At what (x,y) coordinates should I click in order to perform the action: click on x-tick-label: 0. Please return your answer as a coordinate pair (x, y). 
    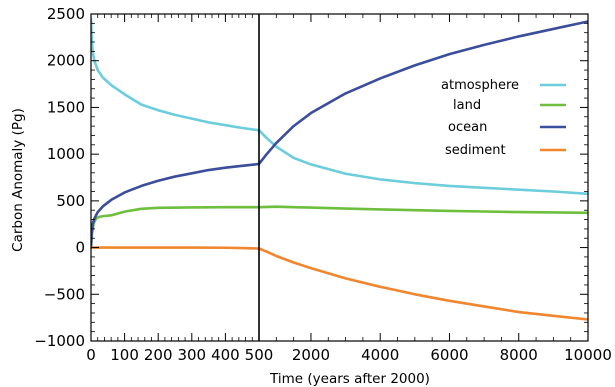
    Looking at the image, I should click on (91, 355).